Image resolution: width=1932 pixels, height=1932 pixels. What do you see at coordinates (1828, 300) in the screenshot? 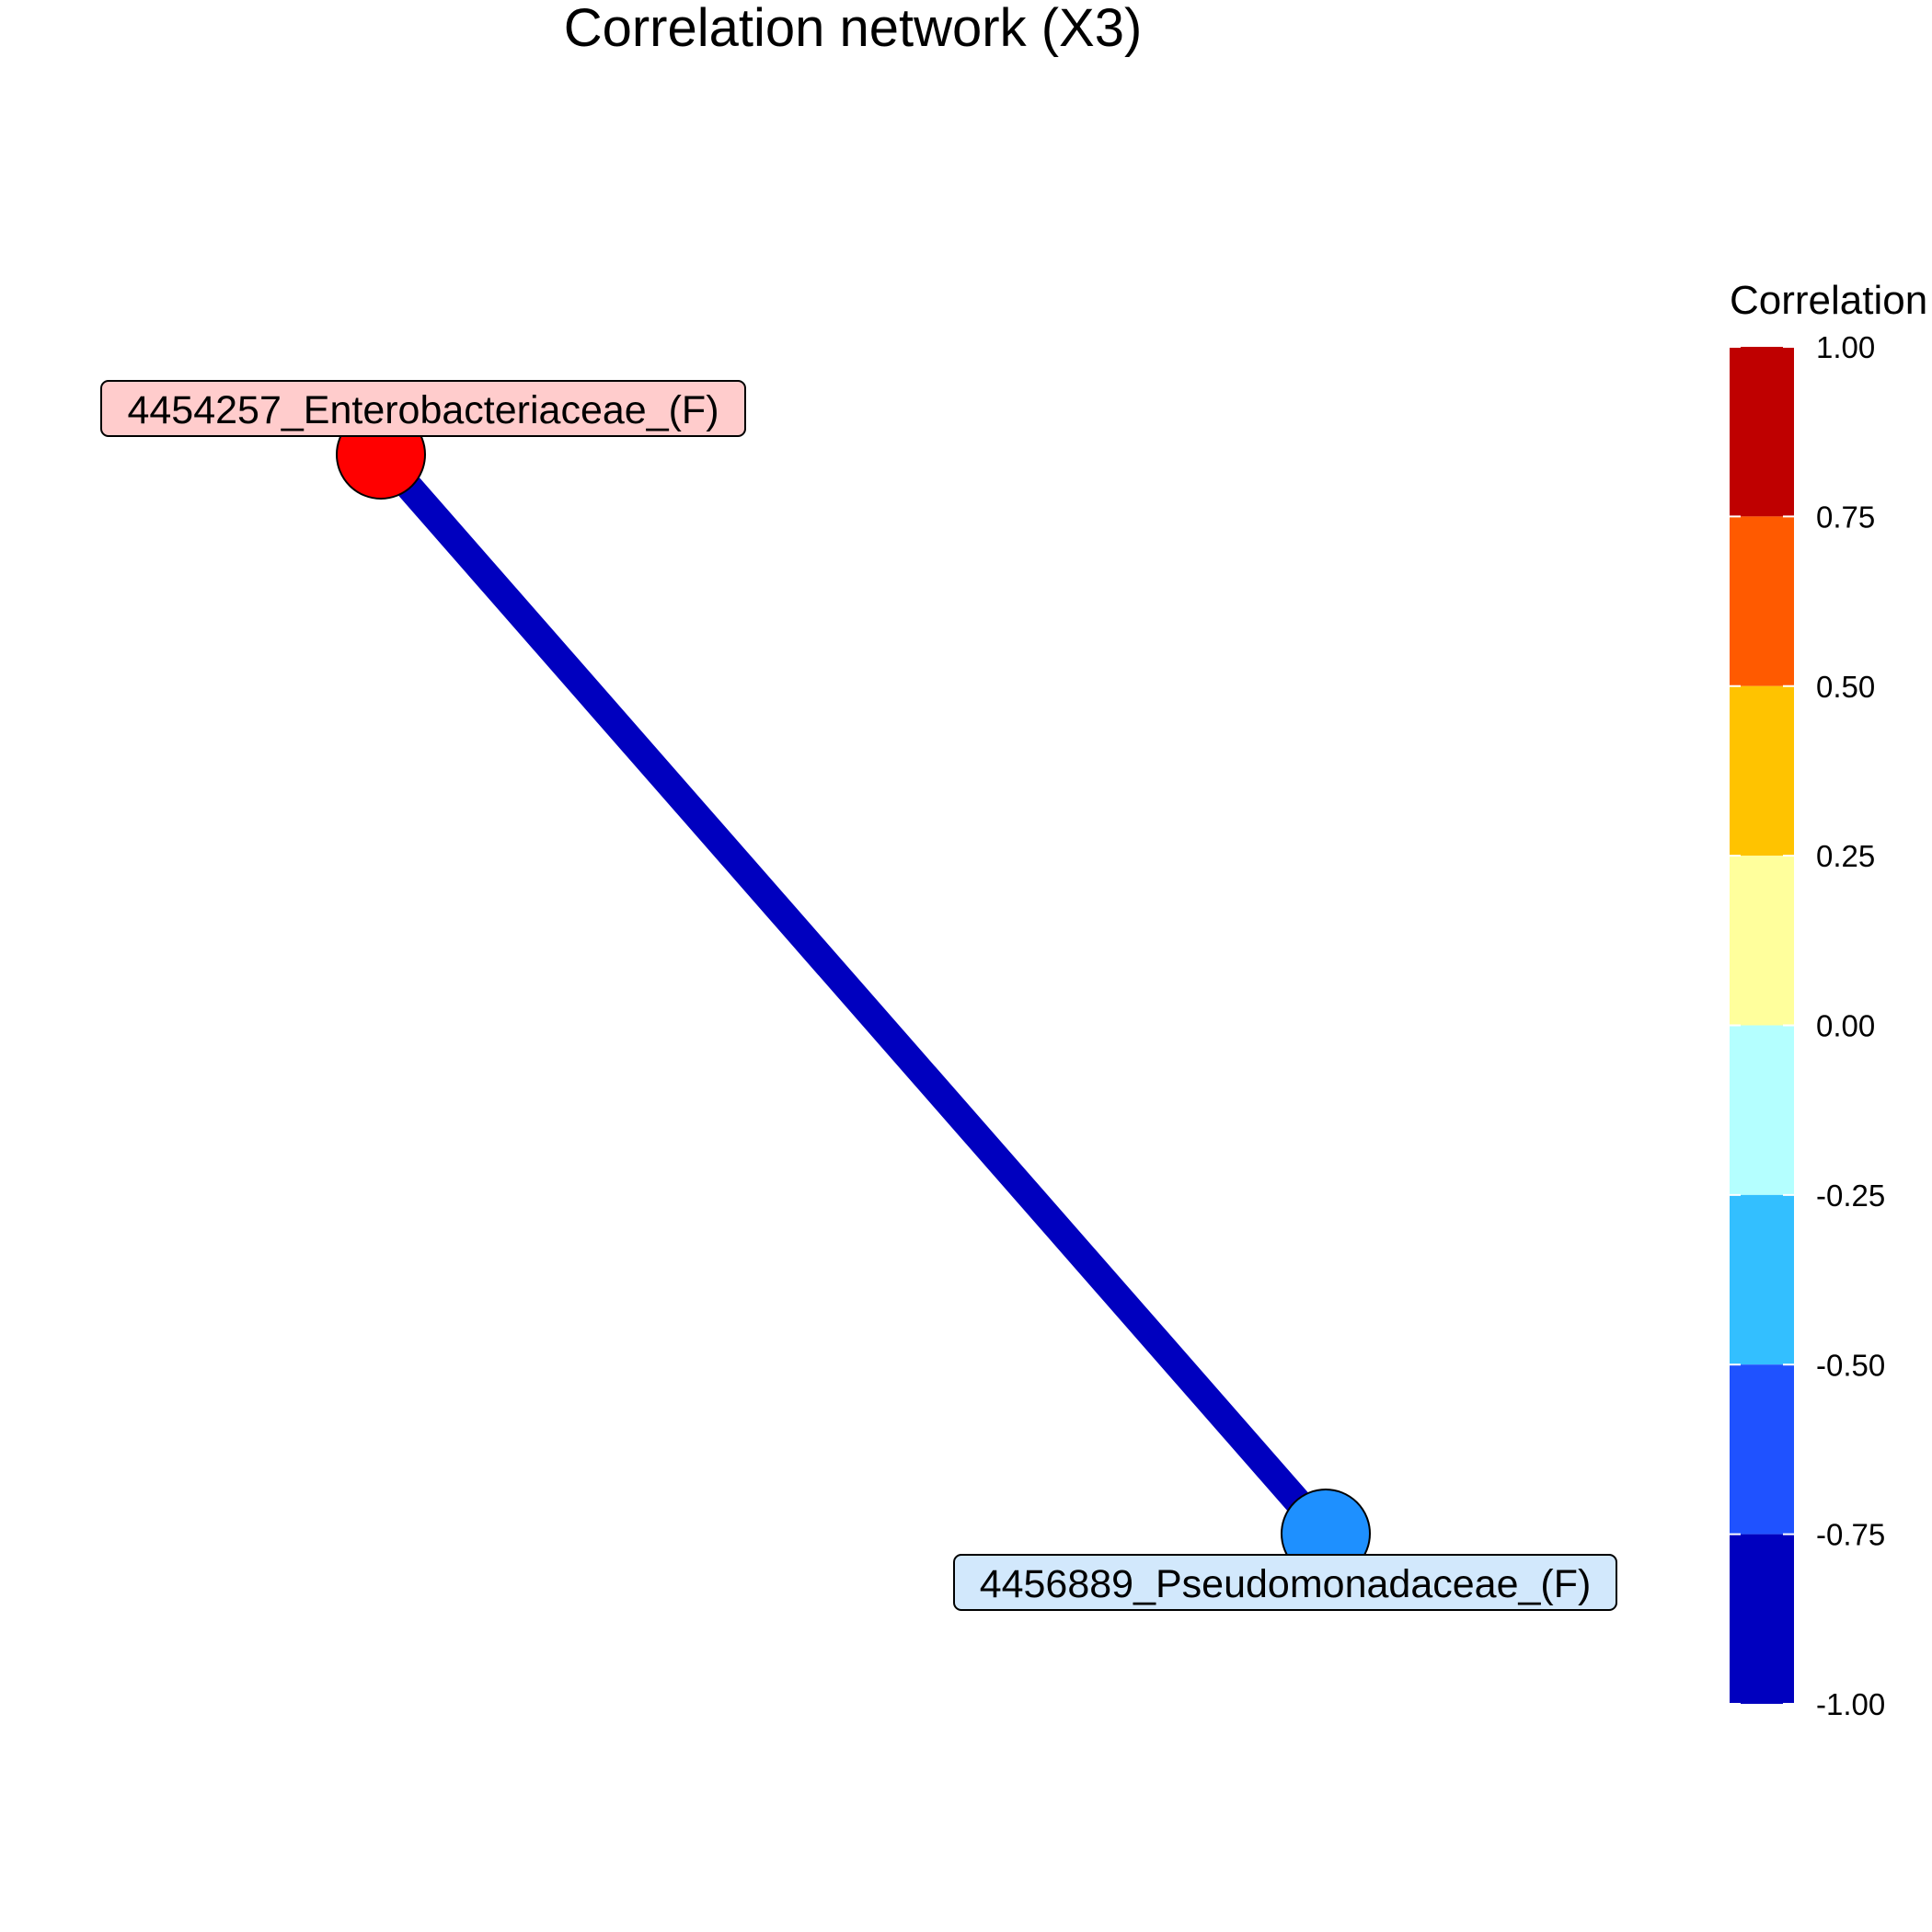
I see `legend-title: Correlation` at bounding box center [1828, 300].